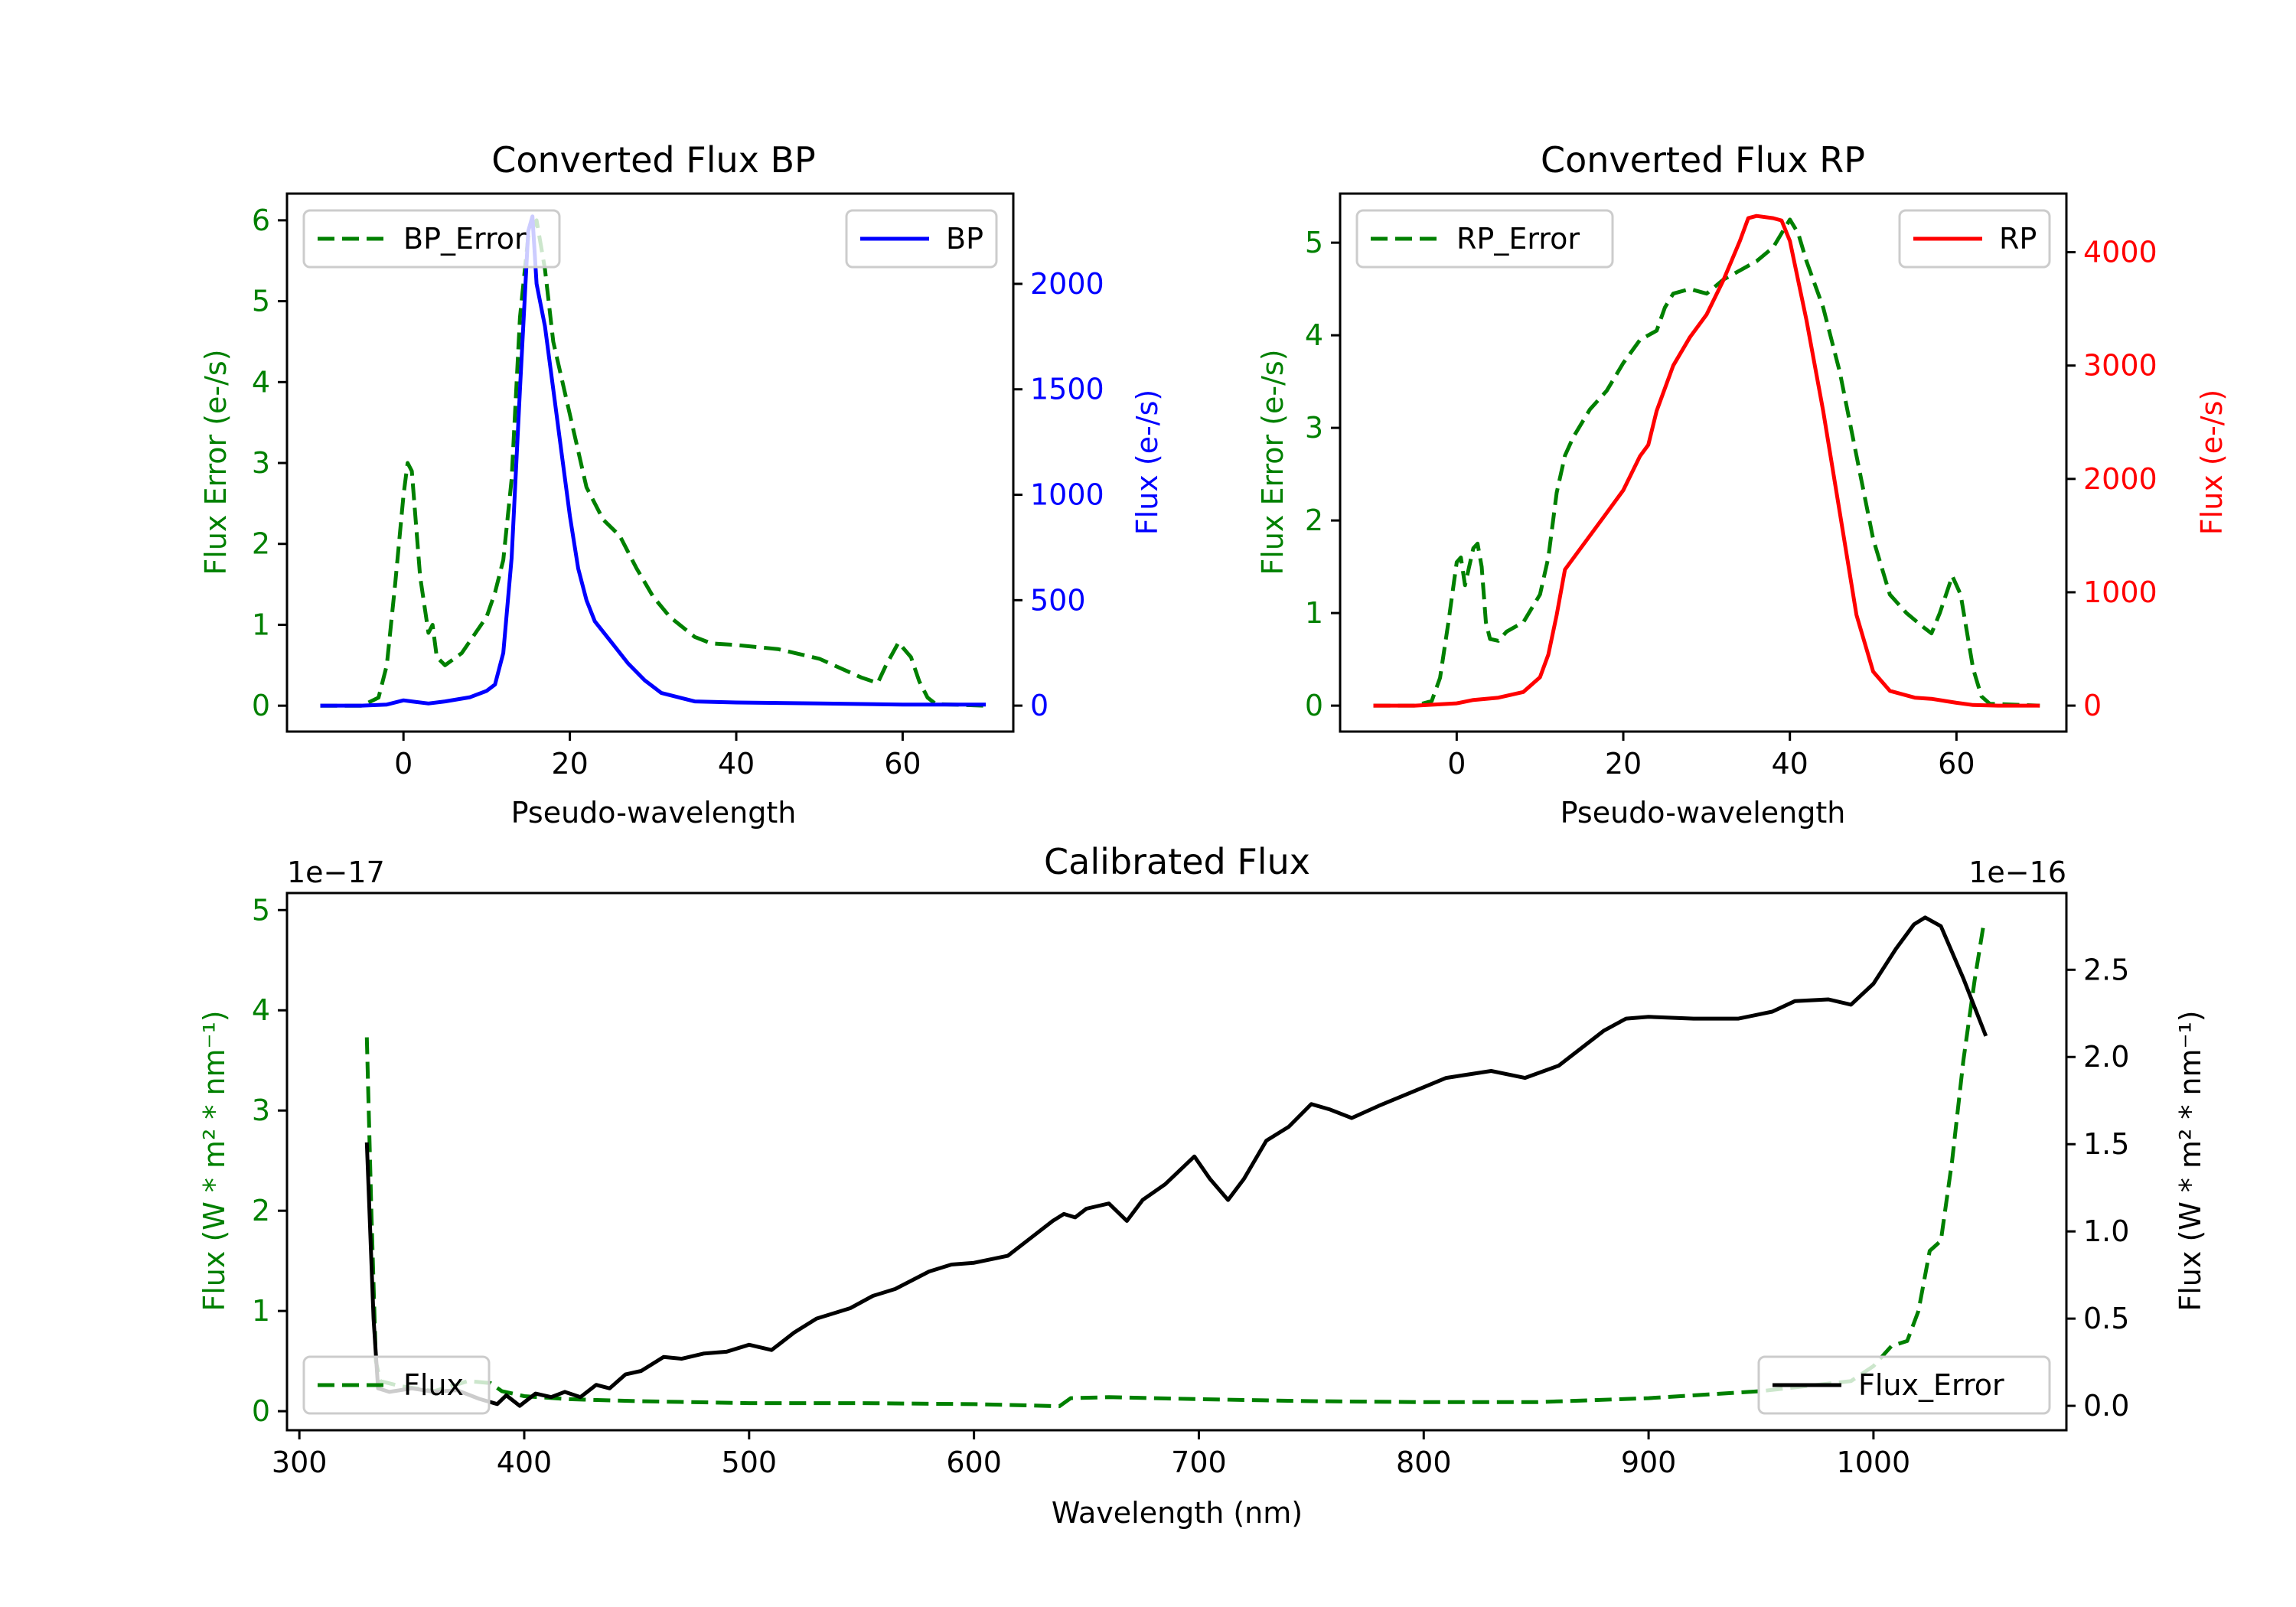 The height and width of the screenshot is (1607, 2296). Describe the element at coordinates (465, 239) in the screenshot. I see `bp-legend-label: BP_Error` at that location.